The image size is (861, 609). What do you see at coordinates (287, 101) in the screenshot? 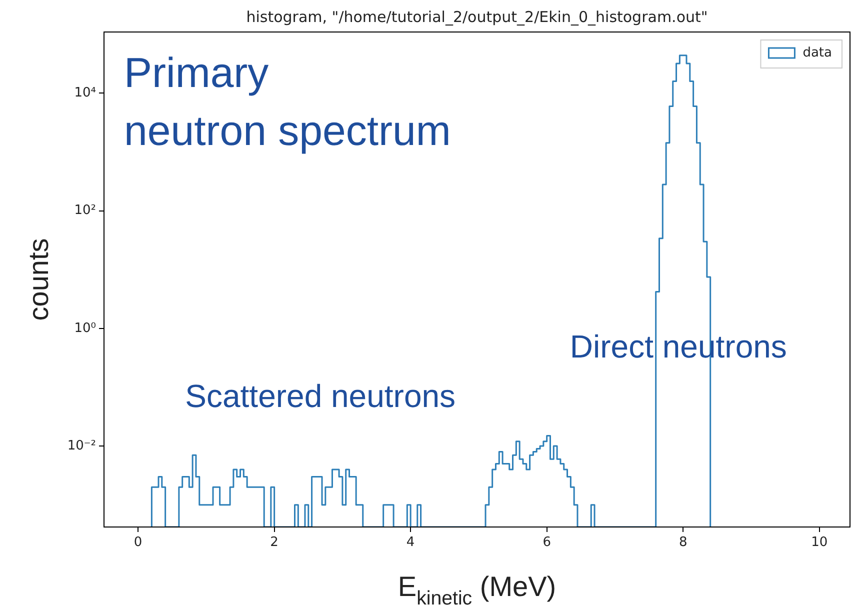
I see `annotation: Primary neutron spectrum` at bounding box center [287, 101].